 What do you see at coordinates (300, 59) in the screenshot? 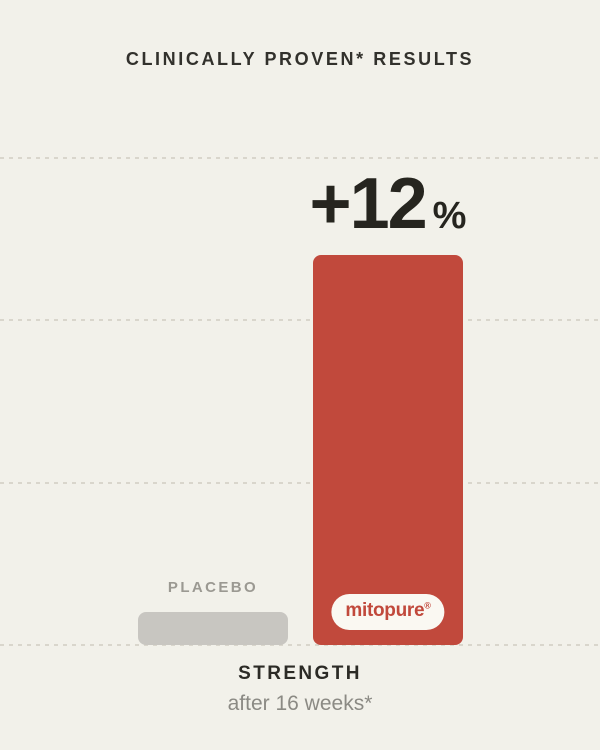
I see `chart-title: CLINICALLY PROVEN* RESULTS` at bounding box center [300, 59].